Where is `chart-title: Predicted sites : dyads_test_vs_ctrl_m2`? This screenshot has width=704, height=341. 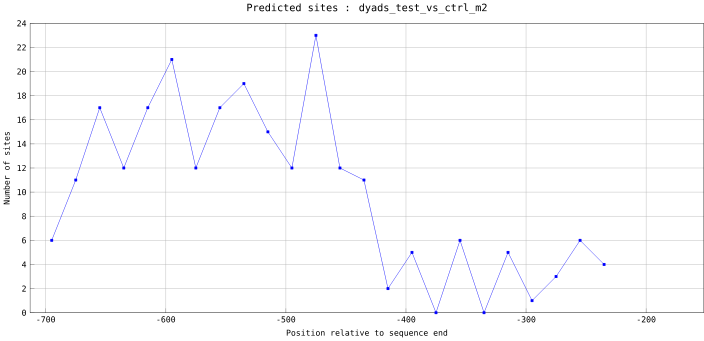
chart-title: Predicted sites : dyads_test_vs_ctrl_m2 is located at coordinates (367, 9).